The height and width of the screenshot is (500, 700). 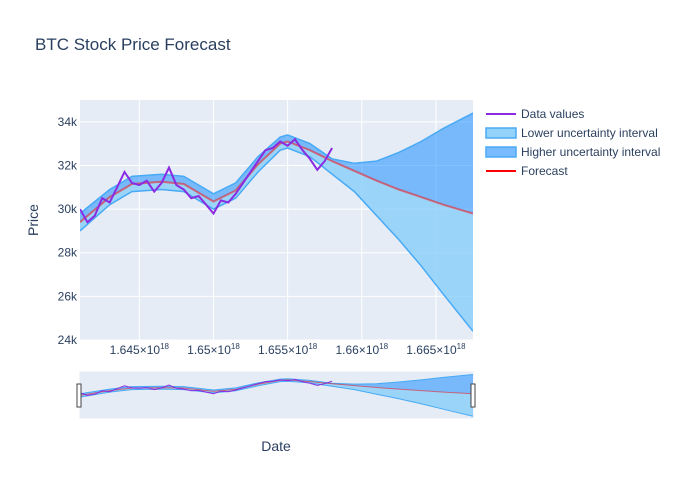 What do you see at coordinates (276, 446) in the screenshot?
I see `x-axis-title: Date` at bounding box center [276, 446].